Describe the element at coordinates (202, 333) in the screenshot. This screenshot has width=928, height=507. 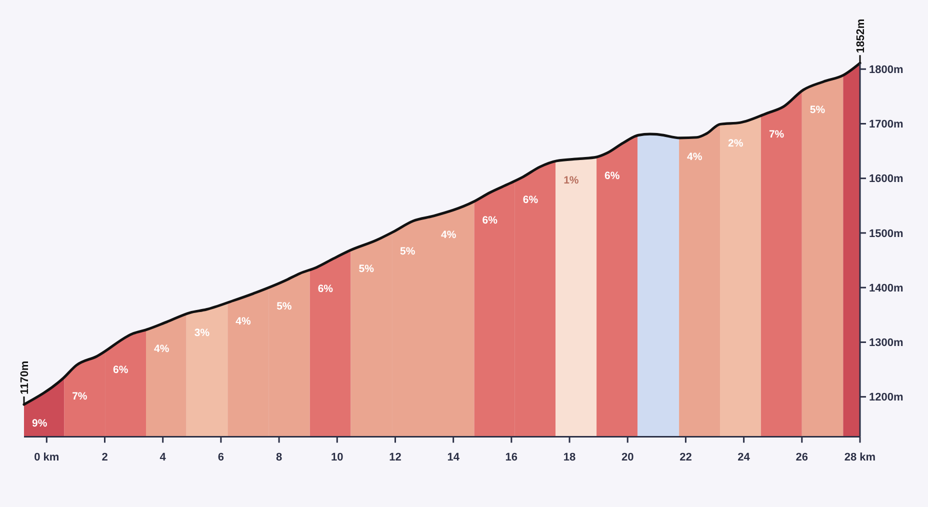
I see `band-label: 3%` at that location.